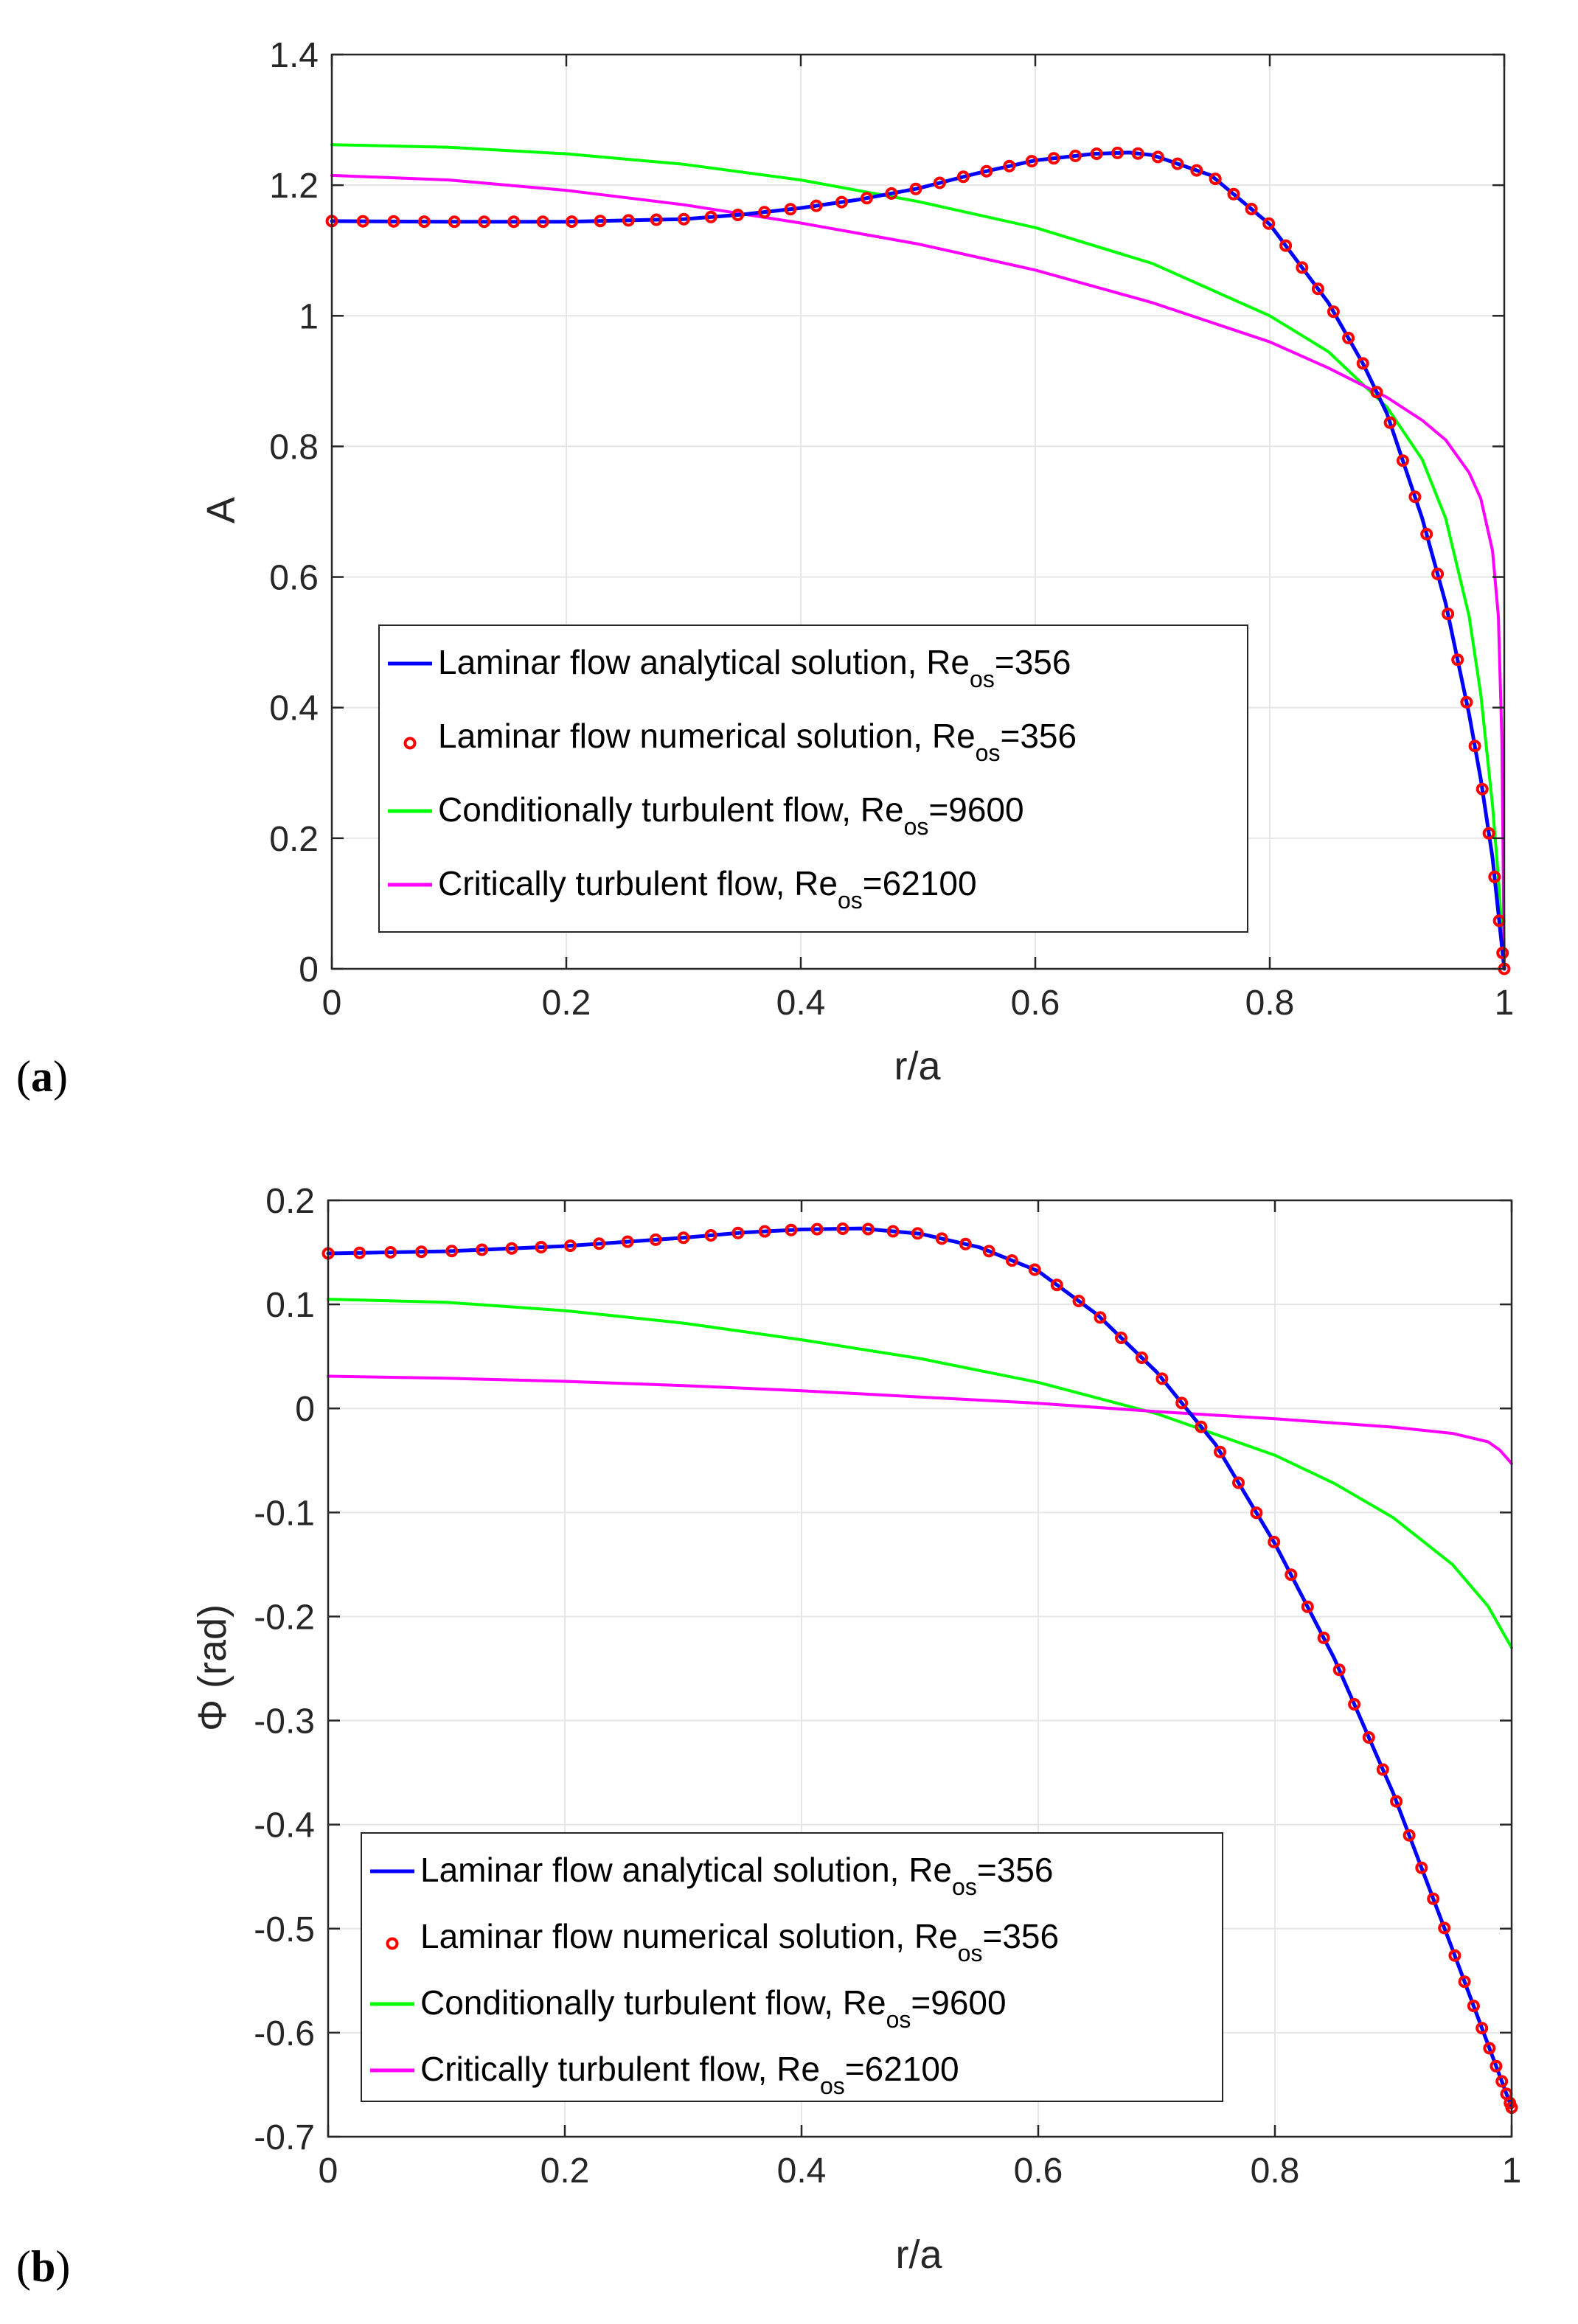 This screenshot has width=1578, height=2324. I want to click on ytick-label-b-9: 0.2, so click(290, 1201).